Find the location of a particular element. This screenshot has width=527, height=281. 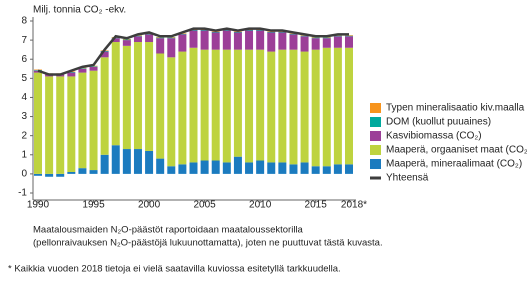

y-tick-label: 4 is located at coordinates (24, 97).